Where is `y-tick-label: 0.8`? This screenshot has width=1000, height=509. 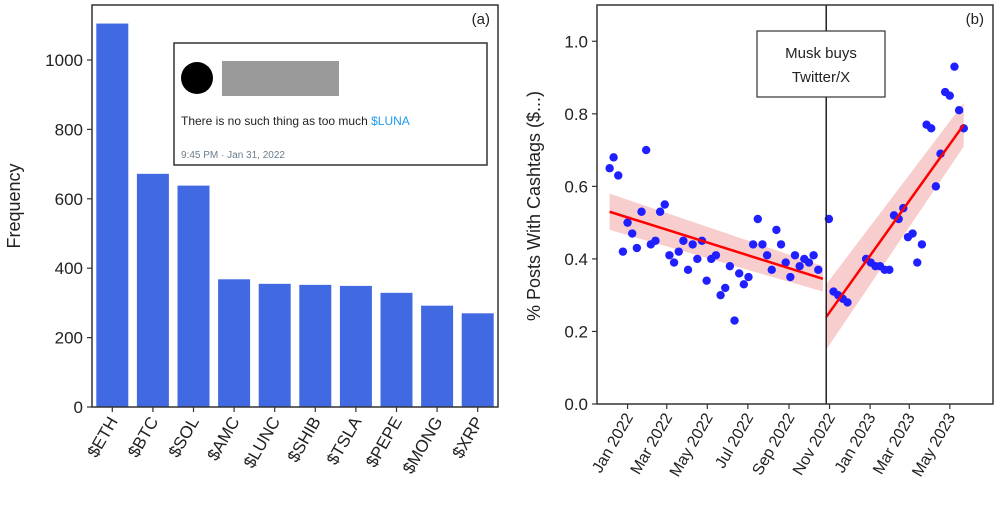
y-tick-label: 0.8 is located at coordinates (576, 114).